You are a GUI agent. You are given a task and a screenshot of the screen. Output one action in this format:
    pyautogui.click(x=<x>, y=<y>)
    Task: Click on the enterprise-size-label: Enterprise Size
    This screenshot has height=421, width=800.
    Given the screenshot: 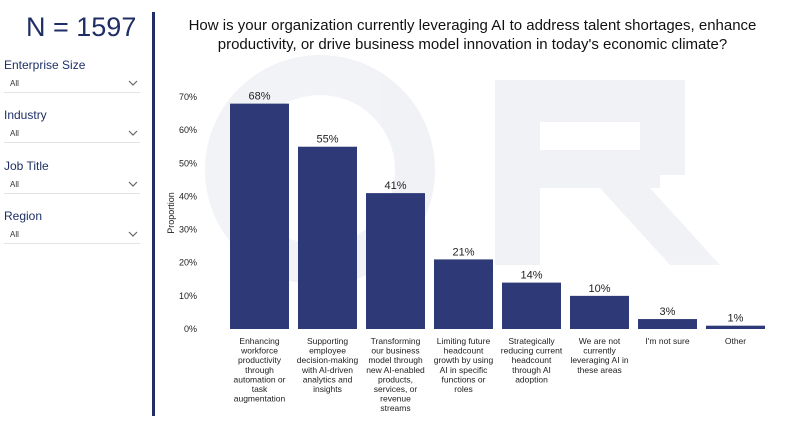 What is the action you would take?
    pyautogui.click(x=45, y=65)
    